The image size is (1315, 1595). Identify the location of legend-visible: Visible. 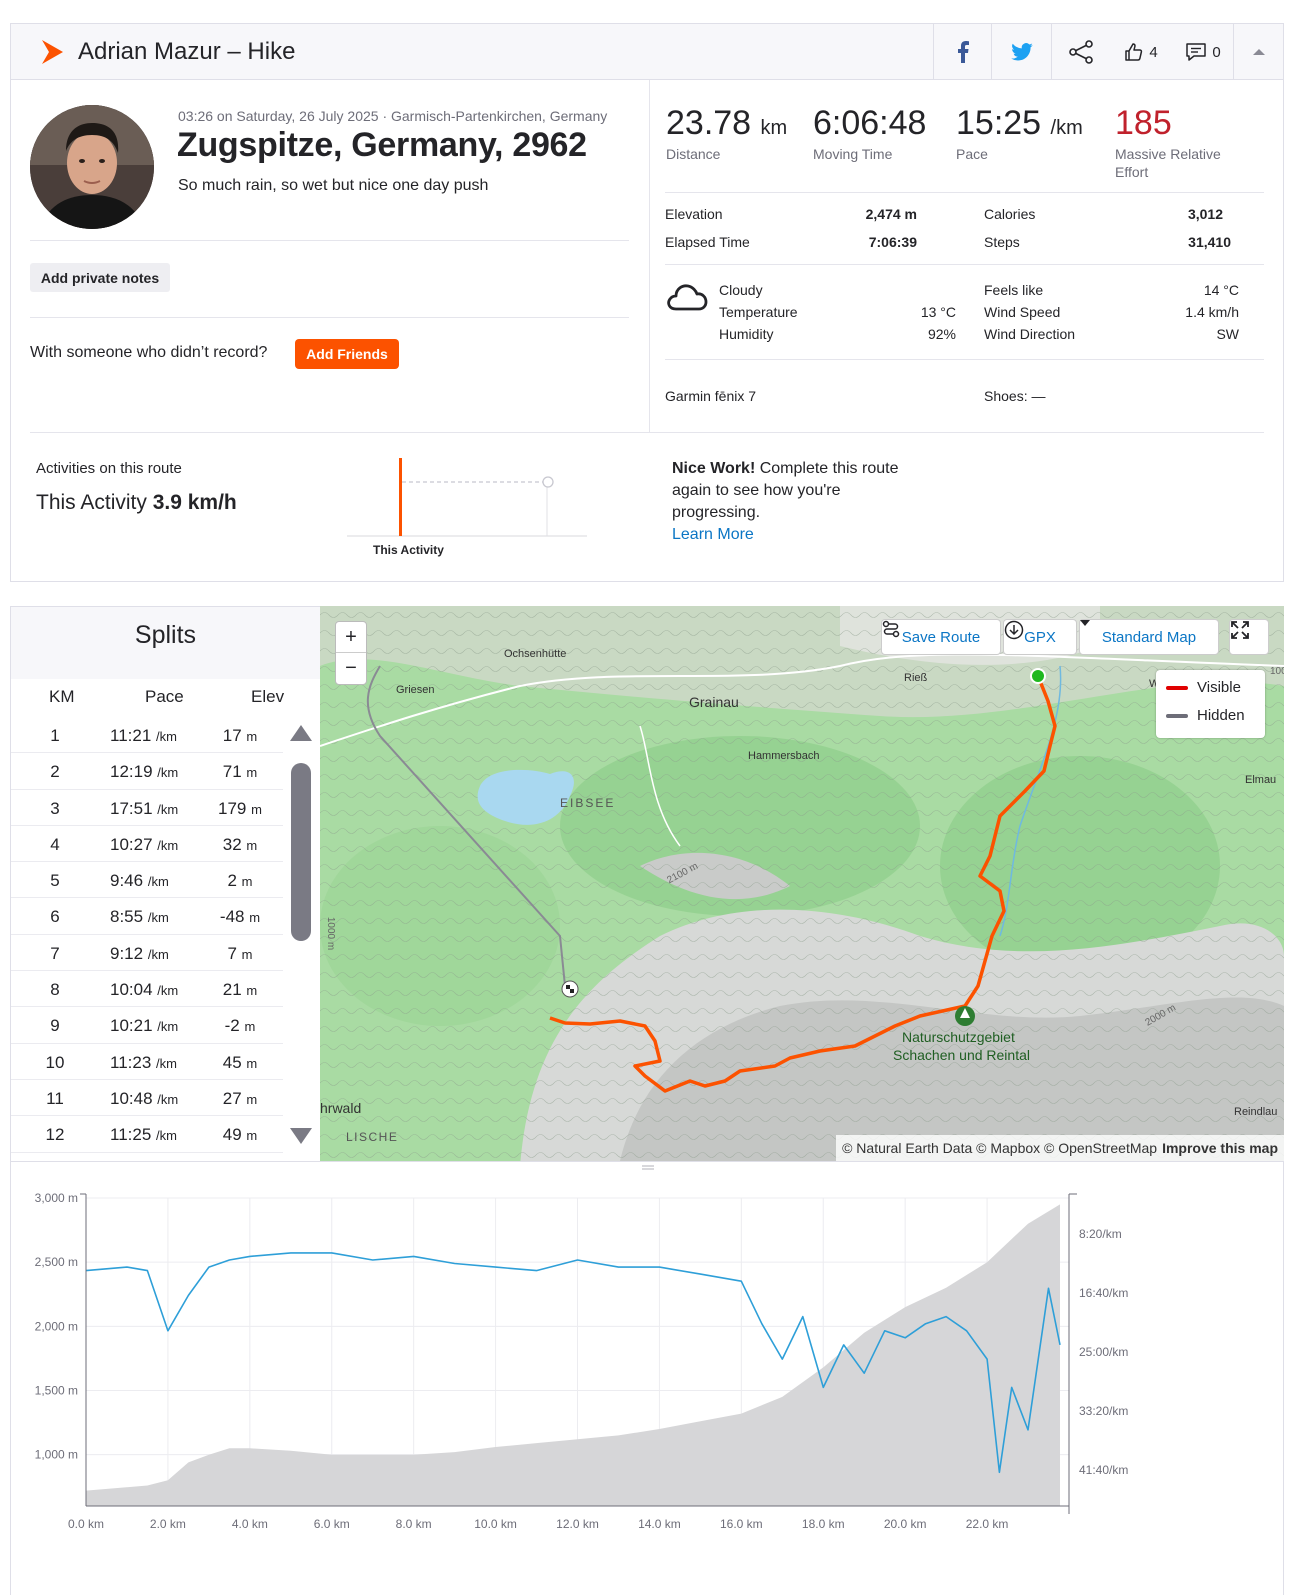
(1203, 687).